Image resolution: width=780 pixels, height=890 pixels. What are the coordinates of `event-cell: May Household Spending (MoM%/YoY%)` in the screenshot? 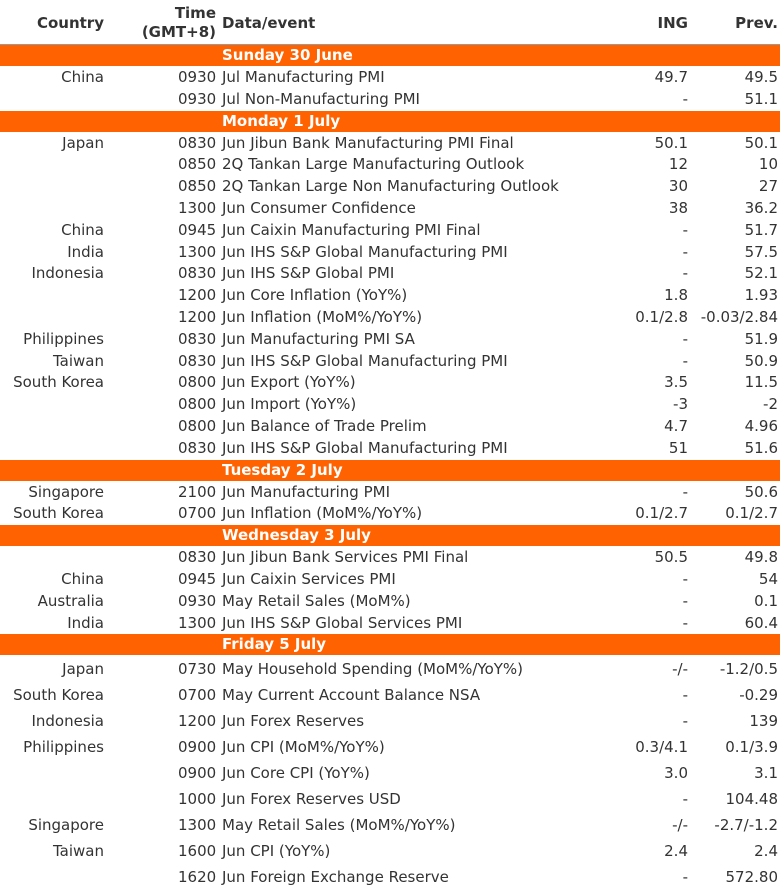 It's located at (373, 669).